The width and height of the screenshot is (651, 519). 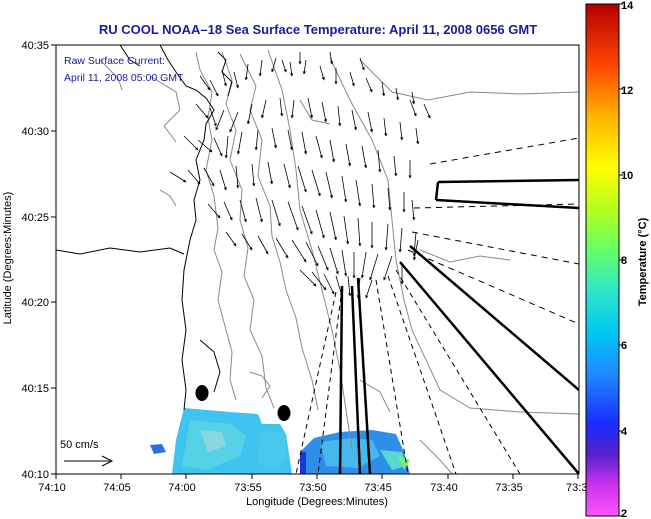 I want to click on colorbar-tick-label: 12, so click(x=627, y=91).